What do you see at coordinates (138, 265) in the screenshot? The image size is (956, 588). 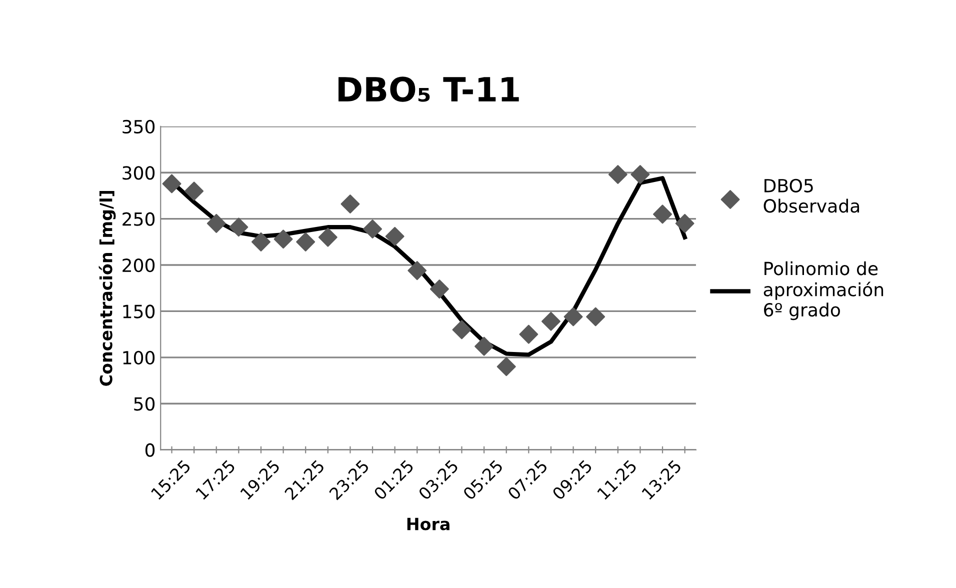 I see `y-tick-label: 200` at bounding box center [138, 265].